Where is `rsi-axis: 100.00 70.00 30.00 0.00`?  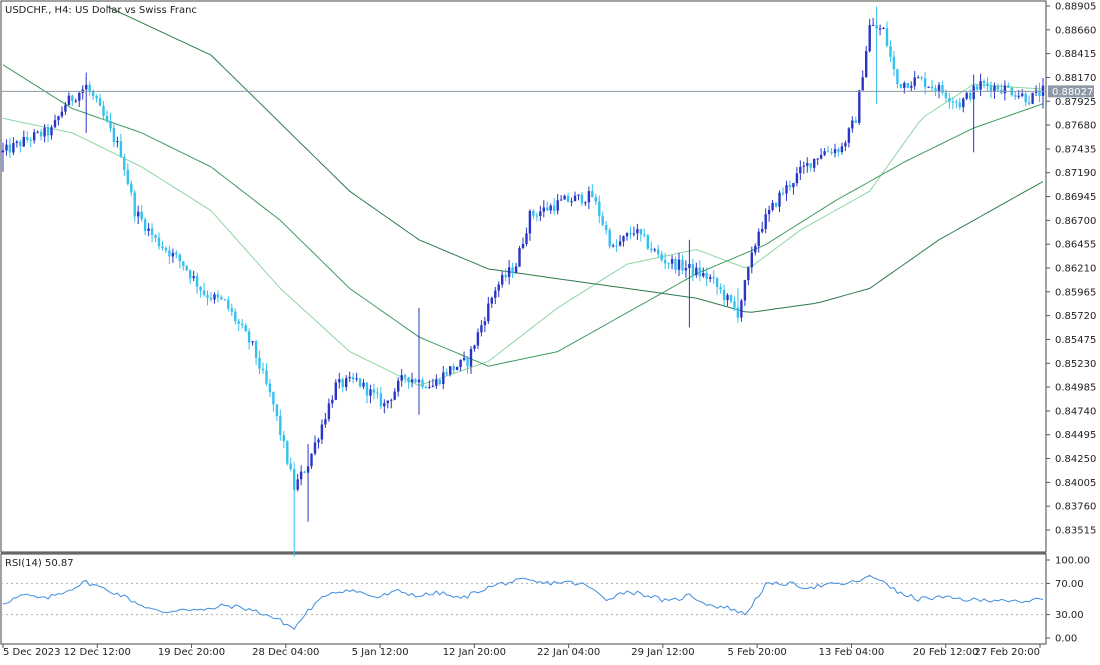 rsi-axis: 100.00 70.00 30.00 0.00 is located at coordinates (545, 600).